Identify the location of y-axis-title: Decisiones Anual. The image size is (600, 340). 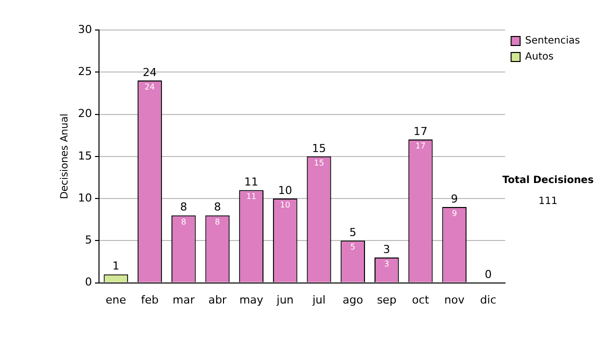
(65, 157).